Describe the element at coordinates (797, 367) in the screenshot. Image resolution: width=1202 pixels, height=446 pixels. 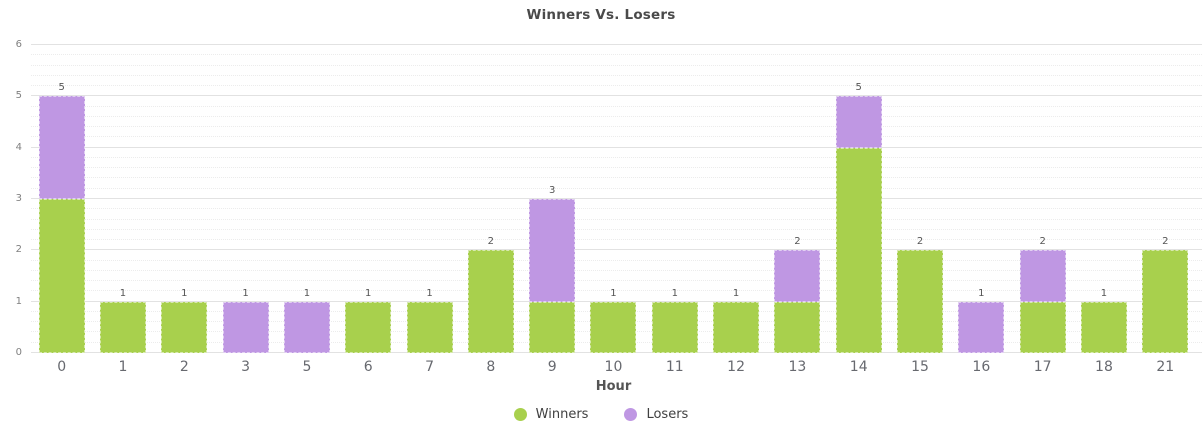
I see `x-axis-tick-label: 13` at that location.